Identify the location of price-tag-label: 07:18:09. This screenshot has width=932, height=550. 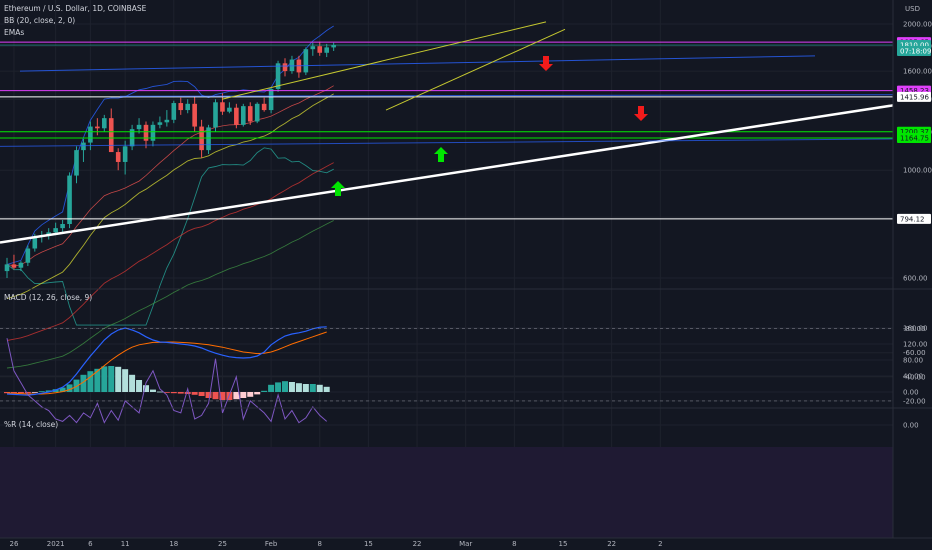
(915, 51).